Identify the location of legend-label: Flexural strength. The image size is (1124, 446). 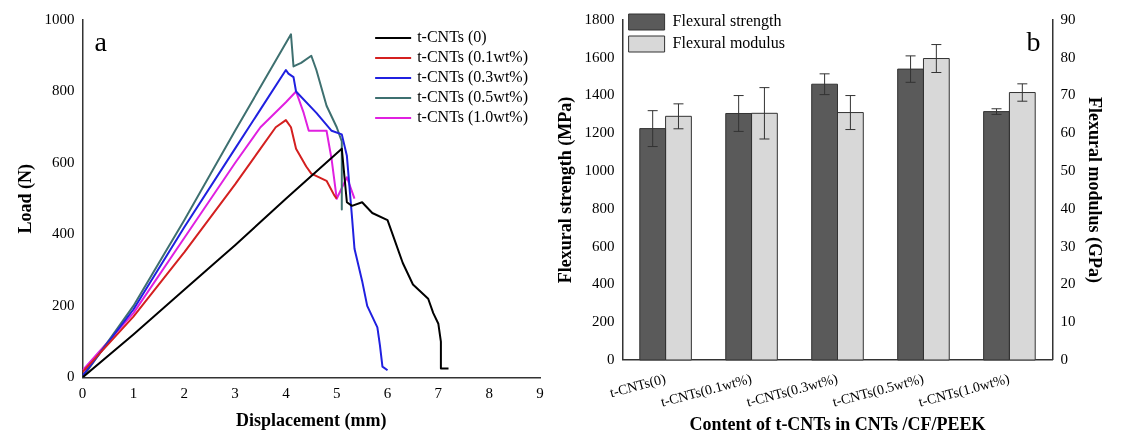
(727, 21).